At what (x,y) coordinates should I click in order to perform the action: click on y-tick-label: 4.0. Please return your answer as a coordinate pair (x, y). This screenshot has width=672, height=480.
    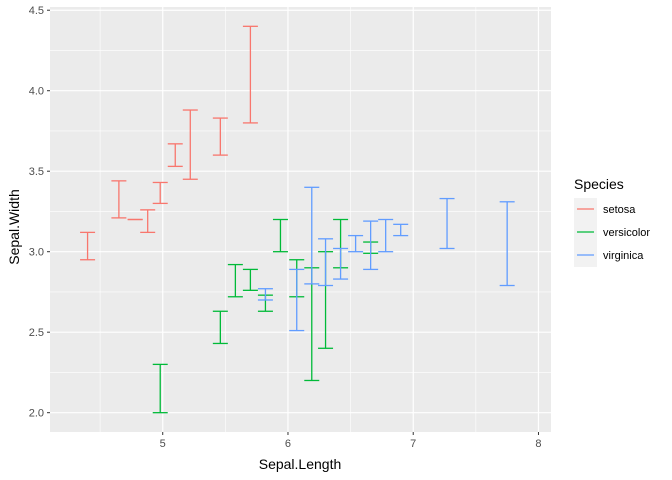
    Looking at the image, I should click on (36, 92).